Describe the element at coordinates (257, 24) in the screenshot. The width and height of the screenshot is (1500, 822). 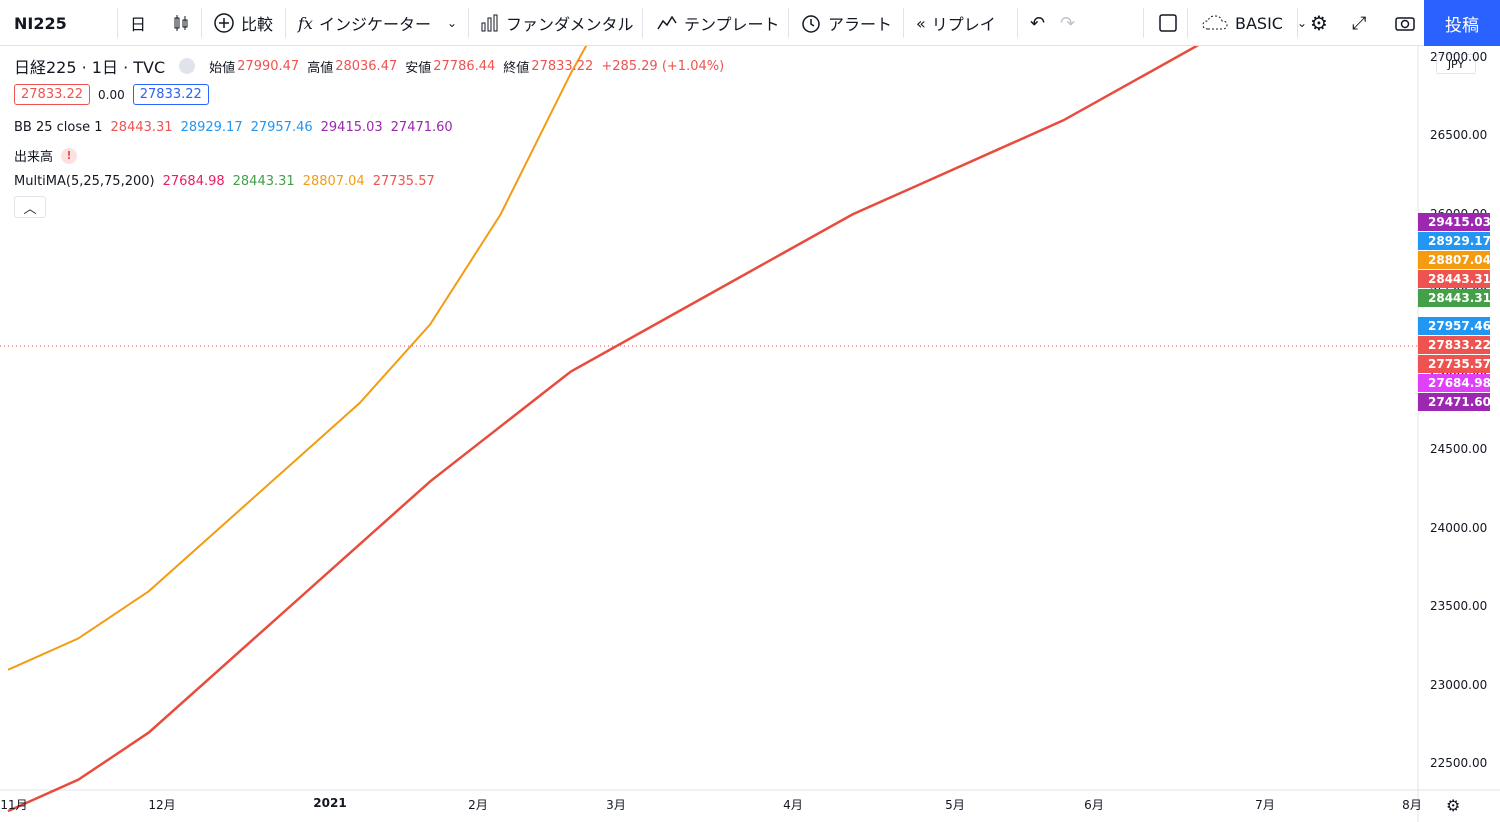
I see `compare-label: 比較` at that location.